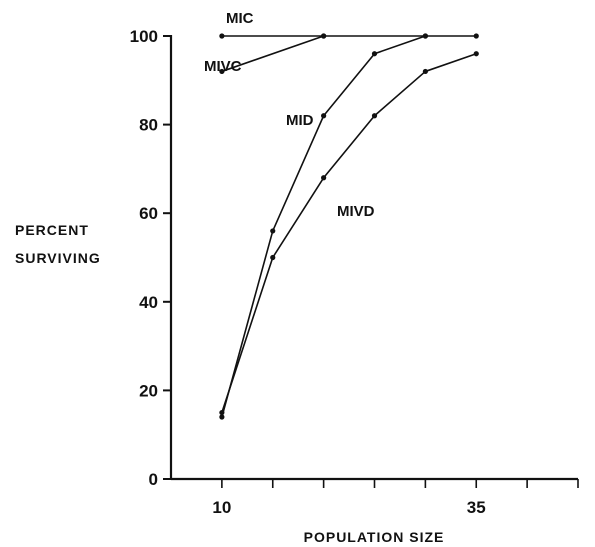 The width and height of the screenshot is (595, 547). What do you see at coordinates (148, 125) in the screenshot?
I see `y-tick-label-80: 80` at bounding box center [148, 125].